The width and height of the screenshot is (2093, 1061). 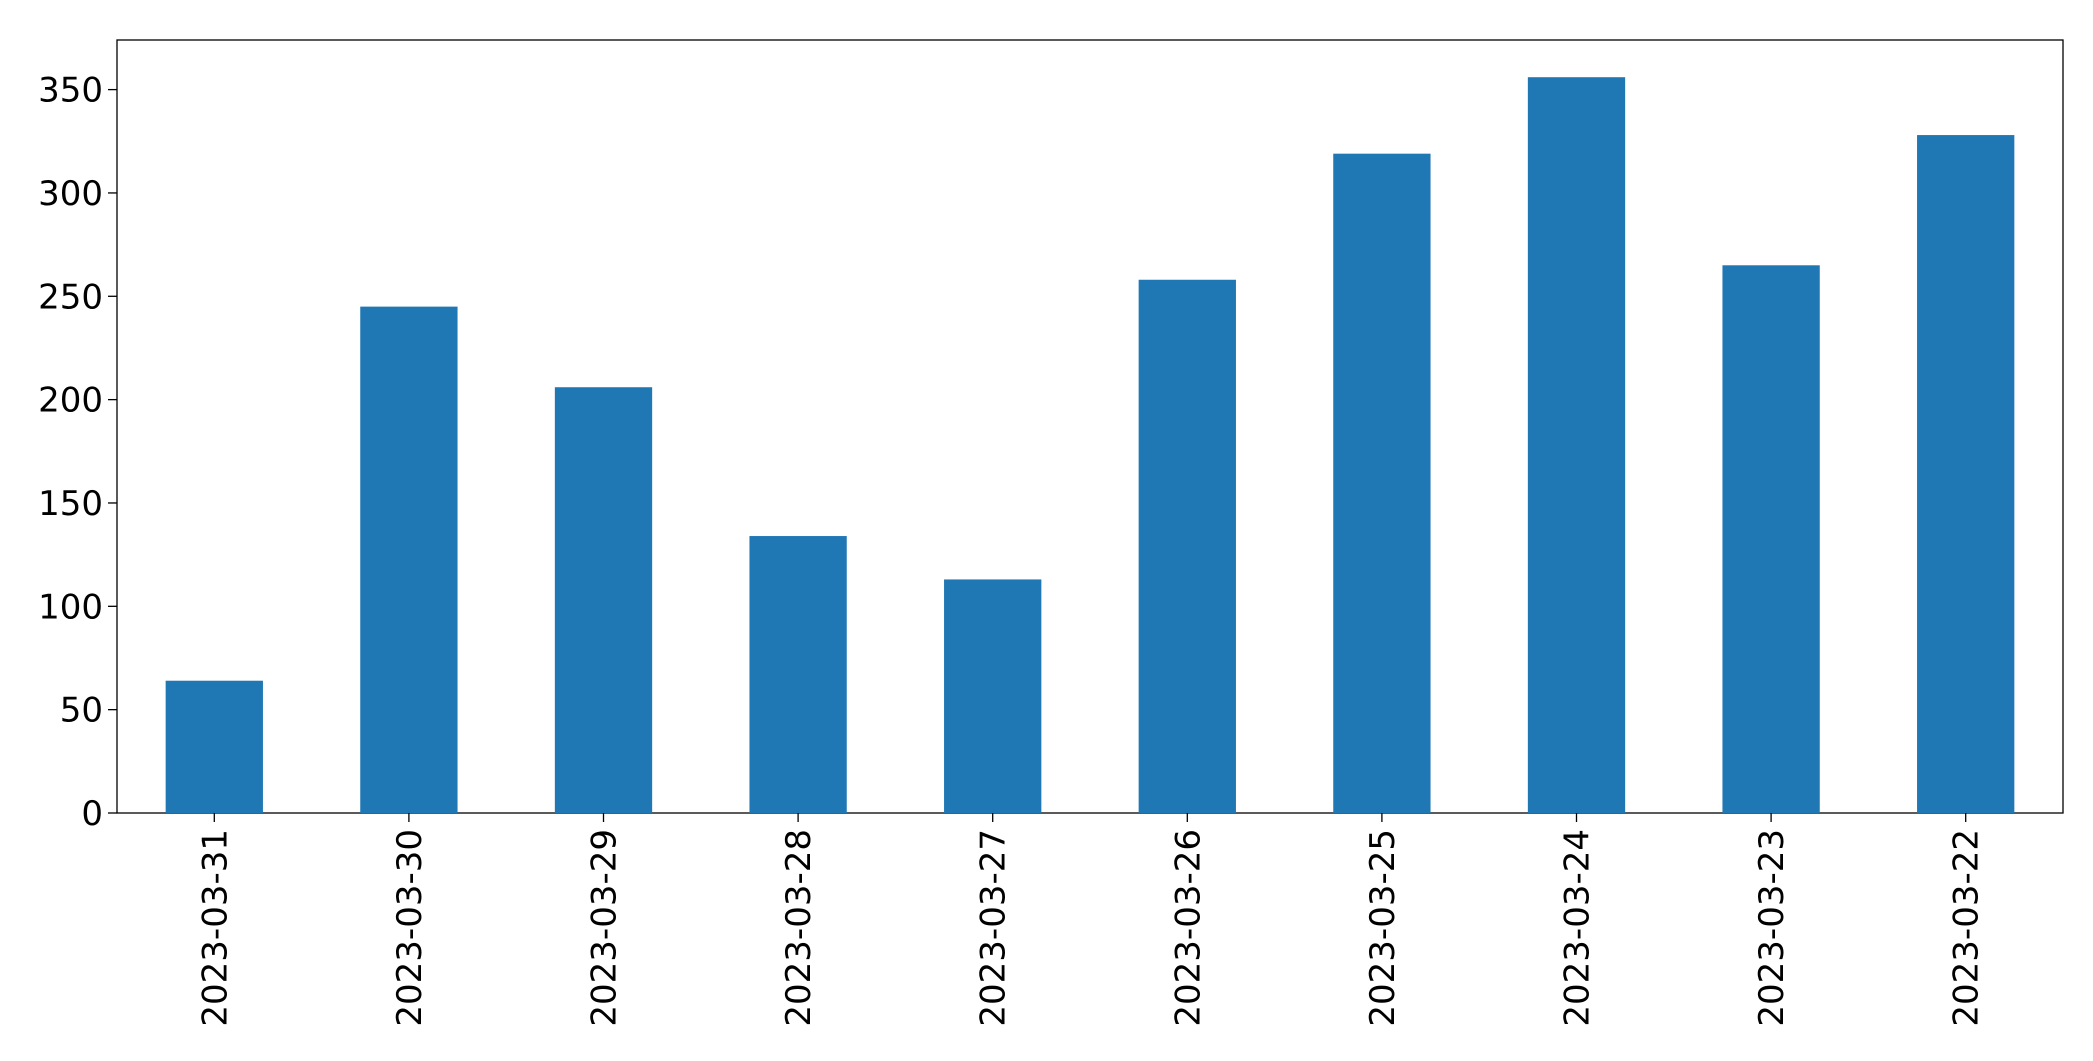 What do you see at coordinates (1772, 928) in the screenshot?
I see `x-tick-label: 2023-03-23` at bounding box center [1772, 928].